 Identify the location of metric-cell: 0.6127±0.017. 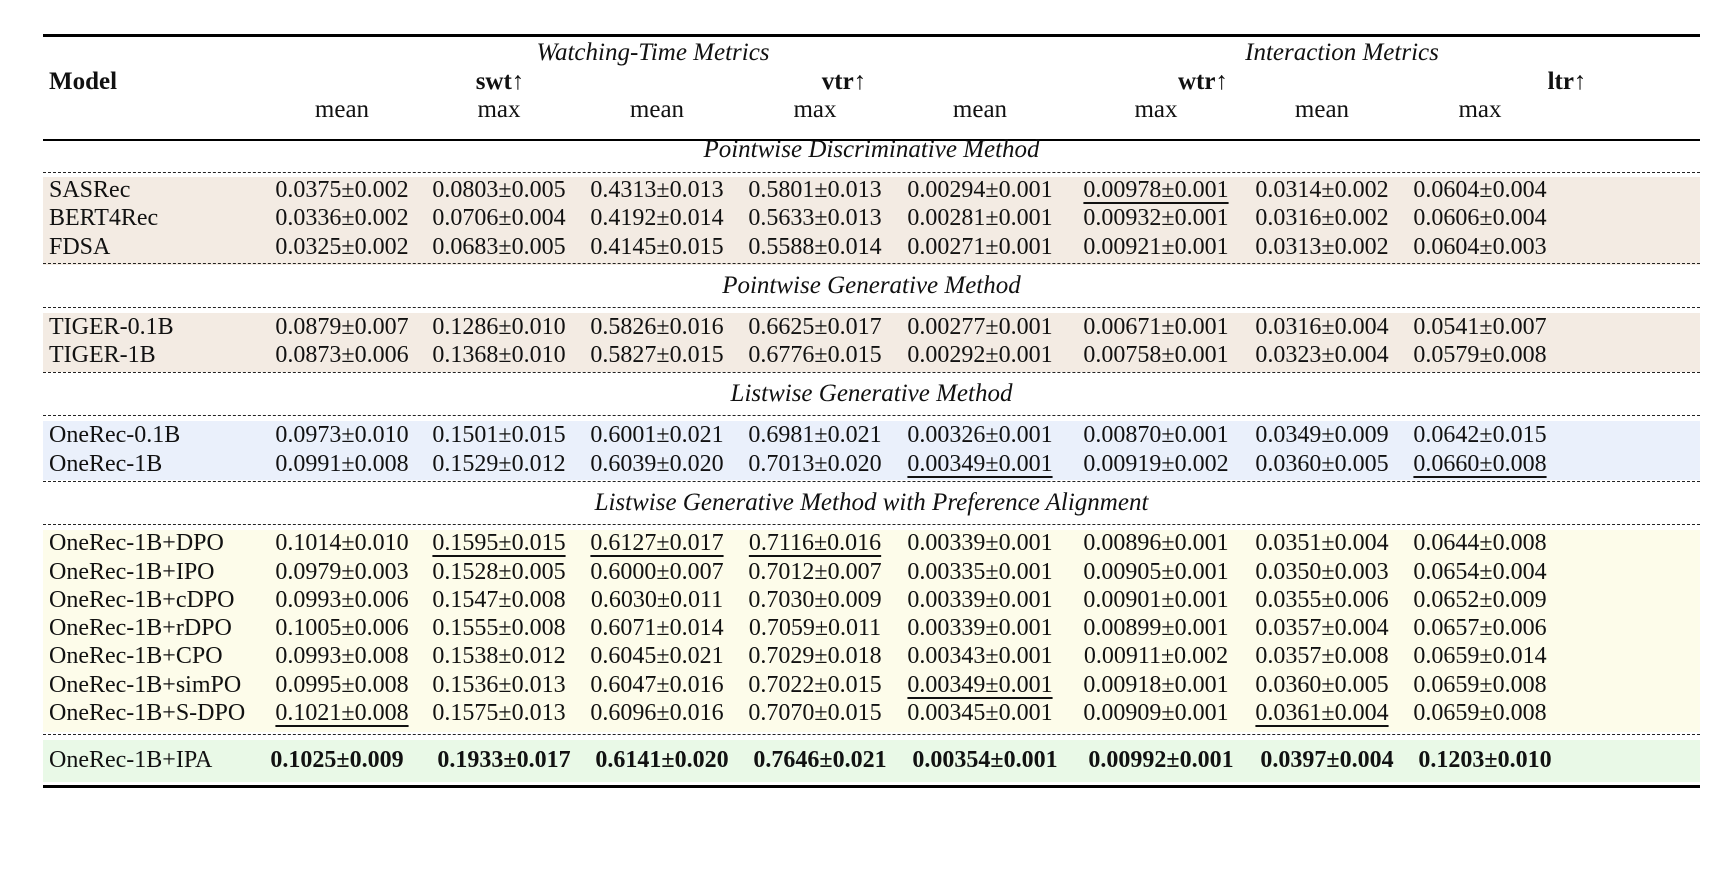
(657, 543).